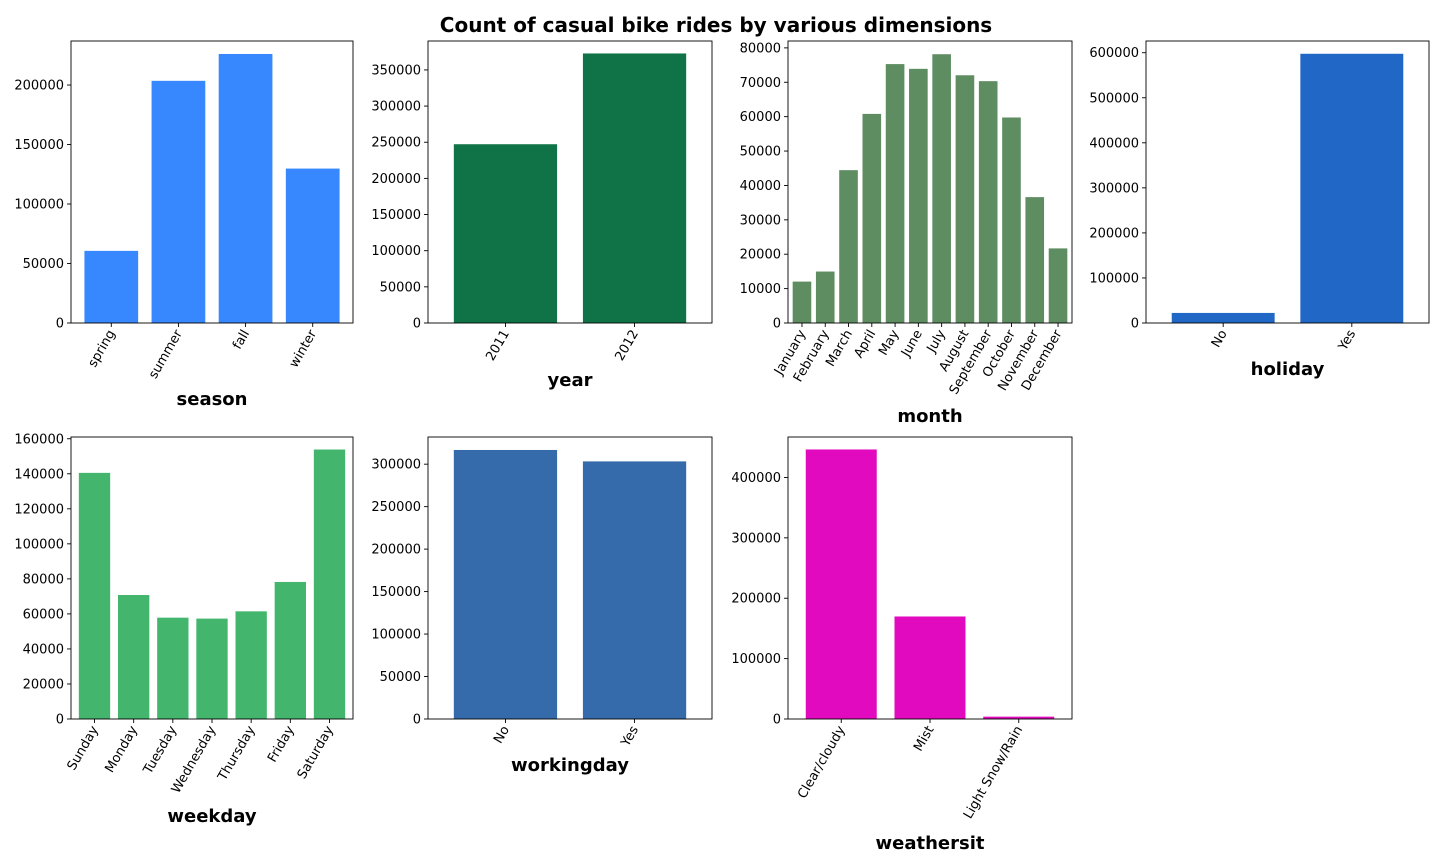 The height and width of the screenshot is (864, 1440). I want to click on x-tick-label: Mist, so click(924, 739).